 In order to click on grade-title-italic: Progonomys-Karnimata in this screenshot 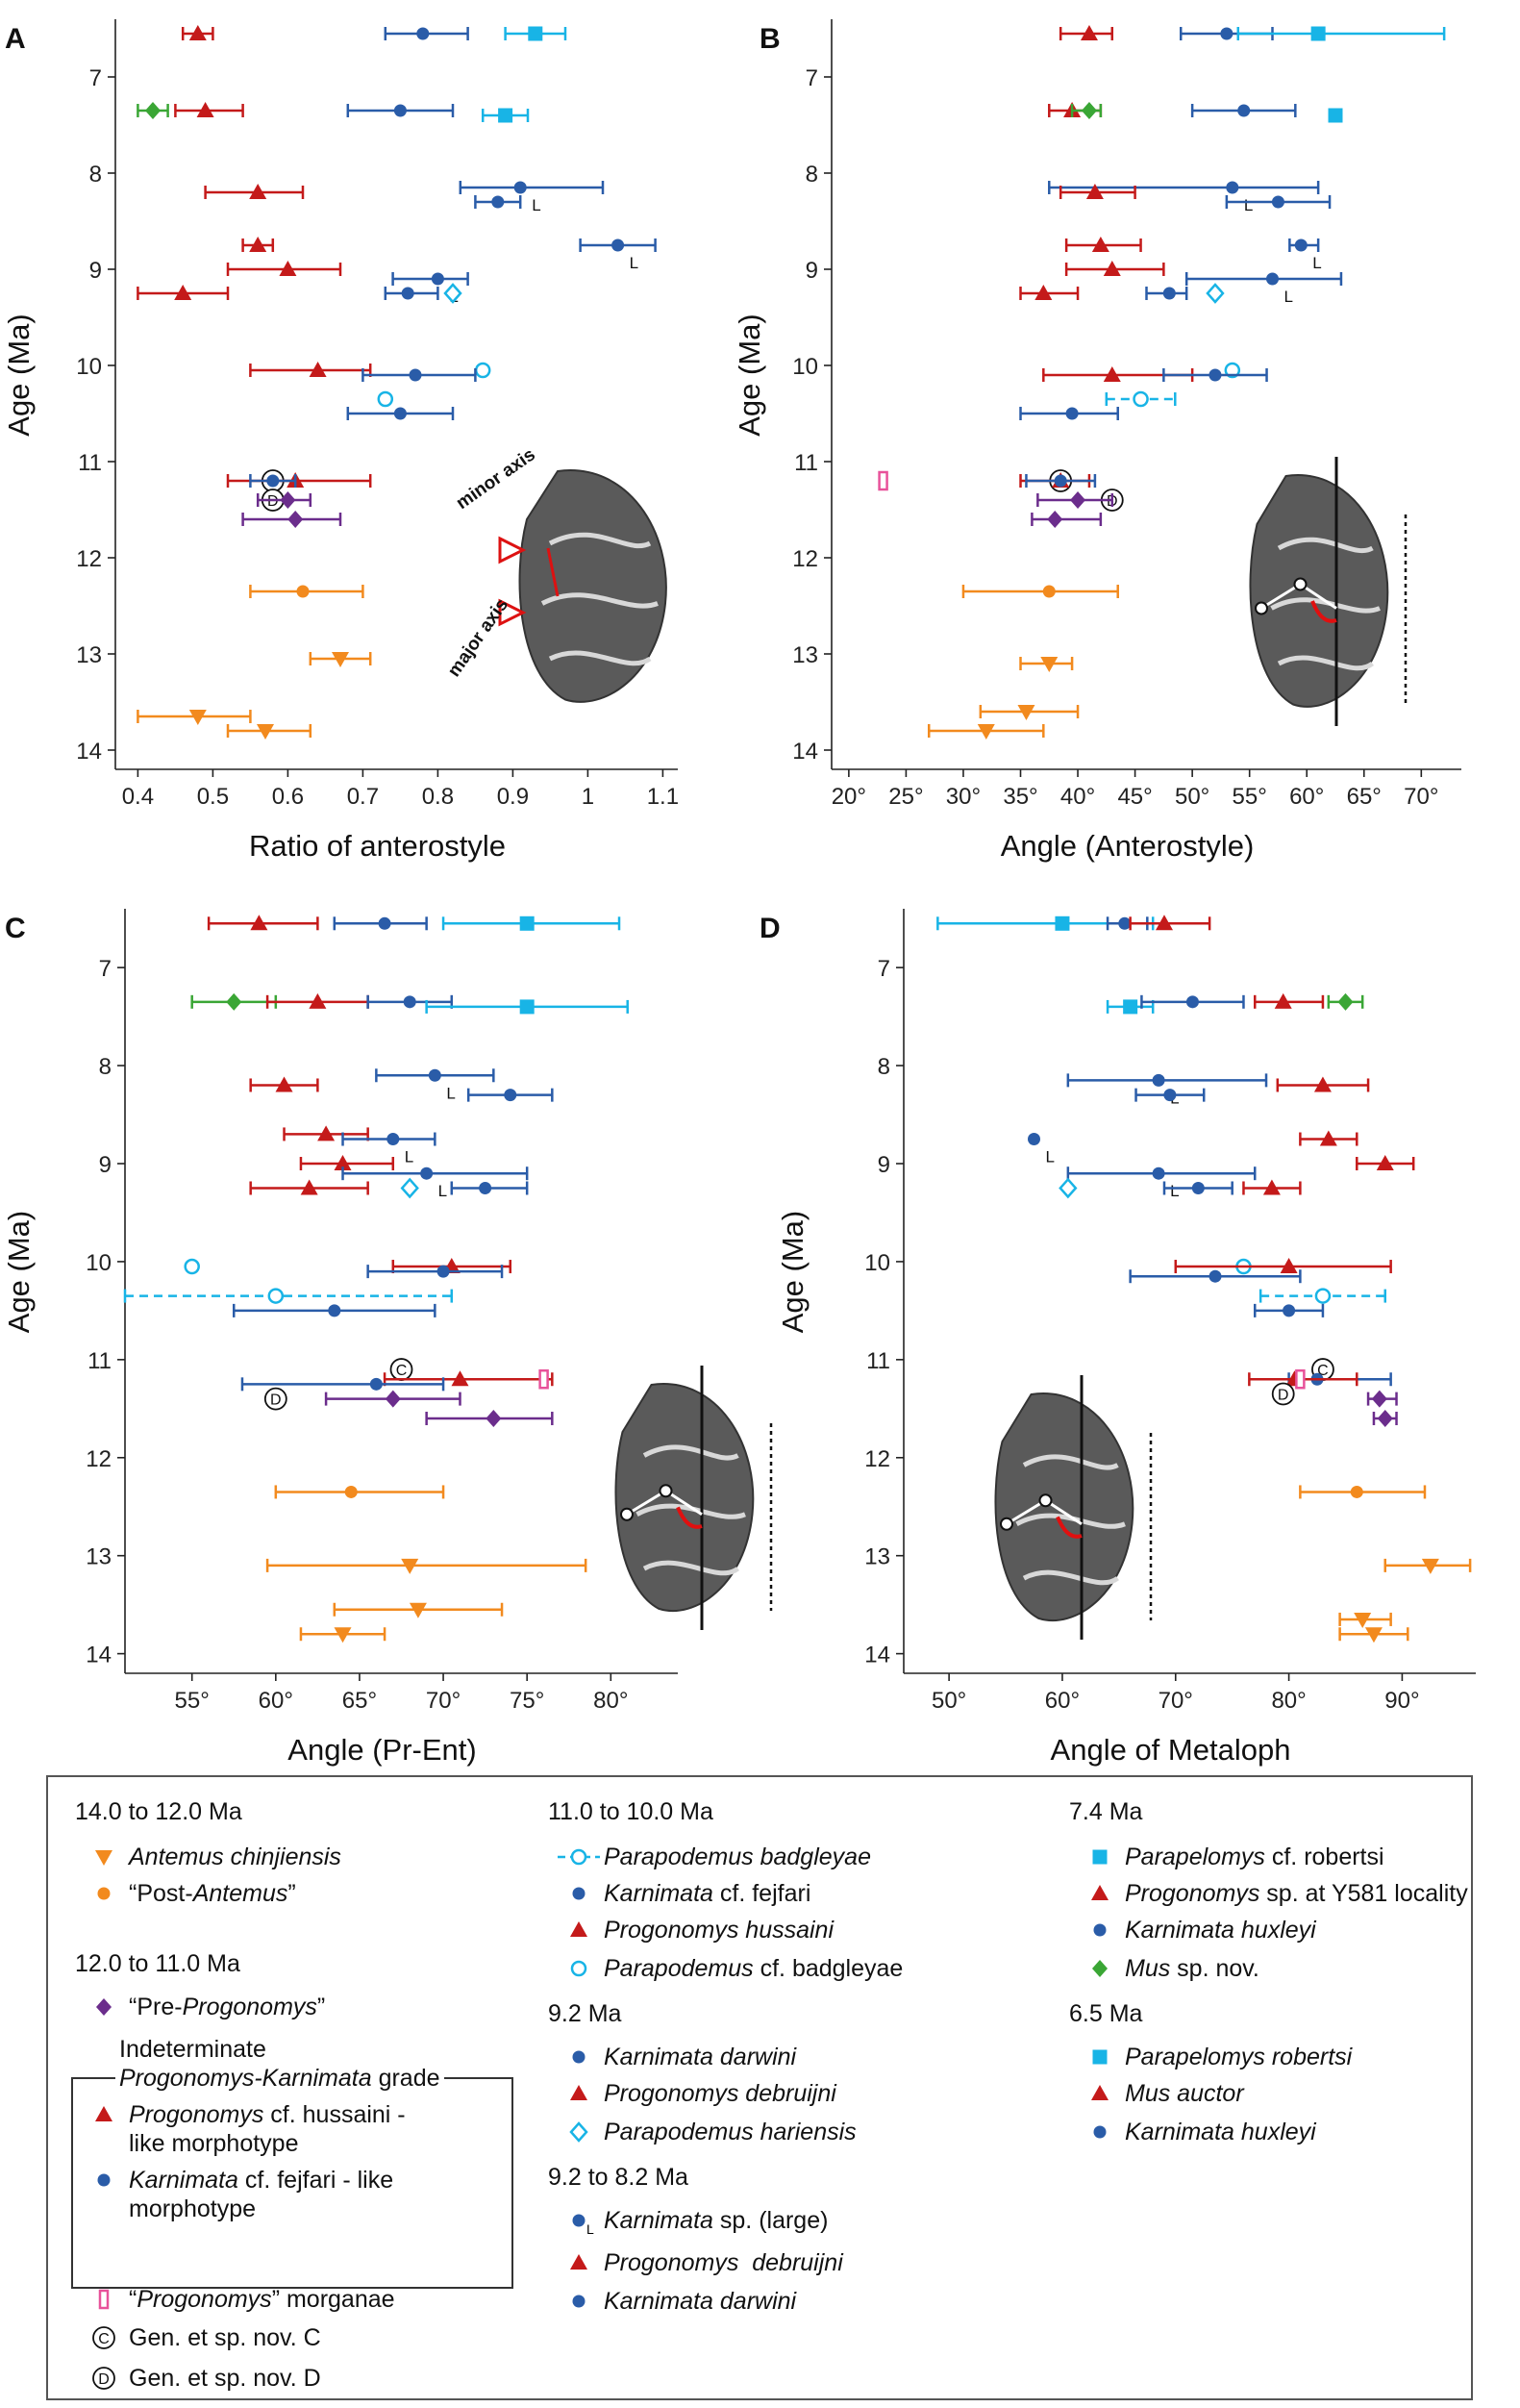, I will do `click(245, 2078)`.